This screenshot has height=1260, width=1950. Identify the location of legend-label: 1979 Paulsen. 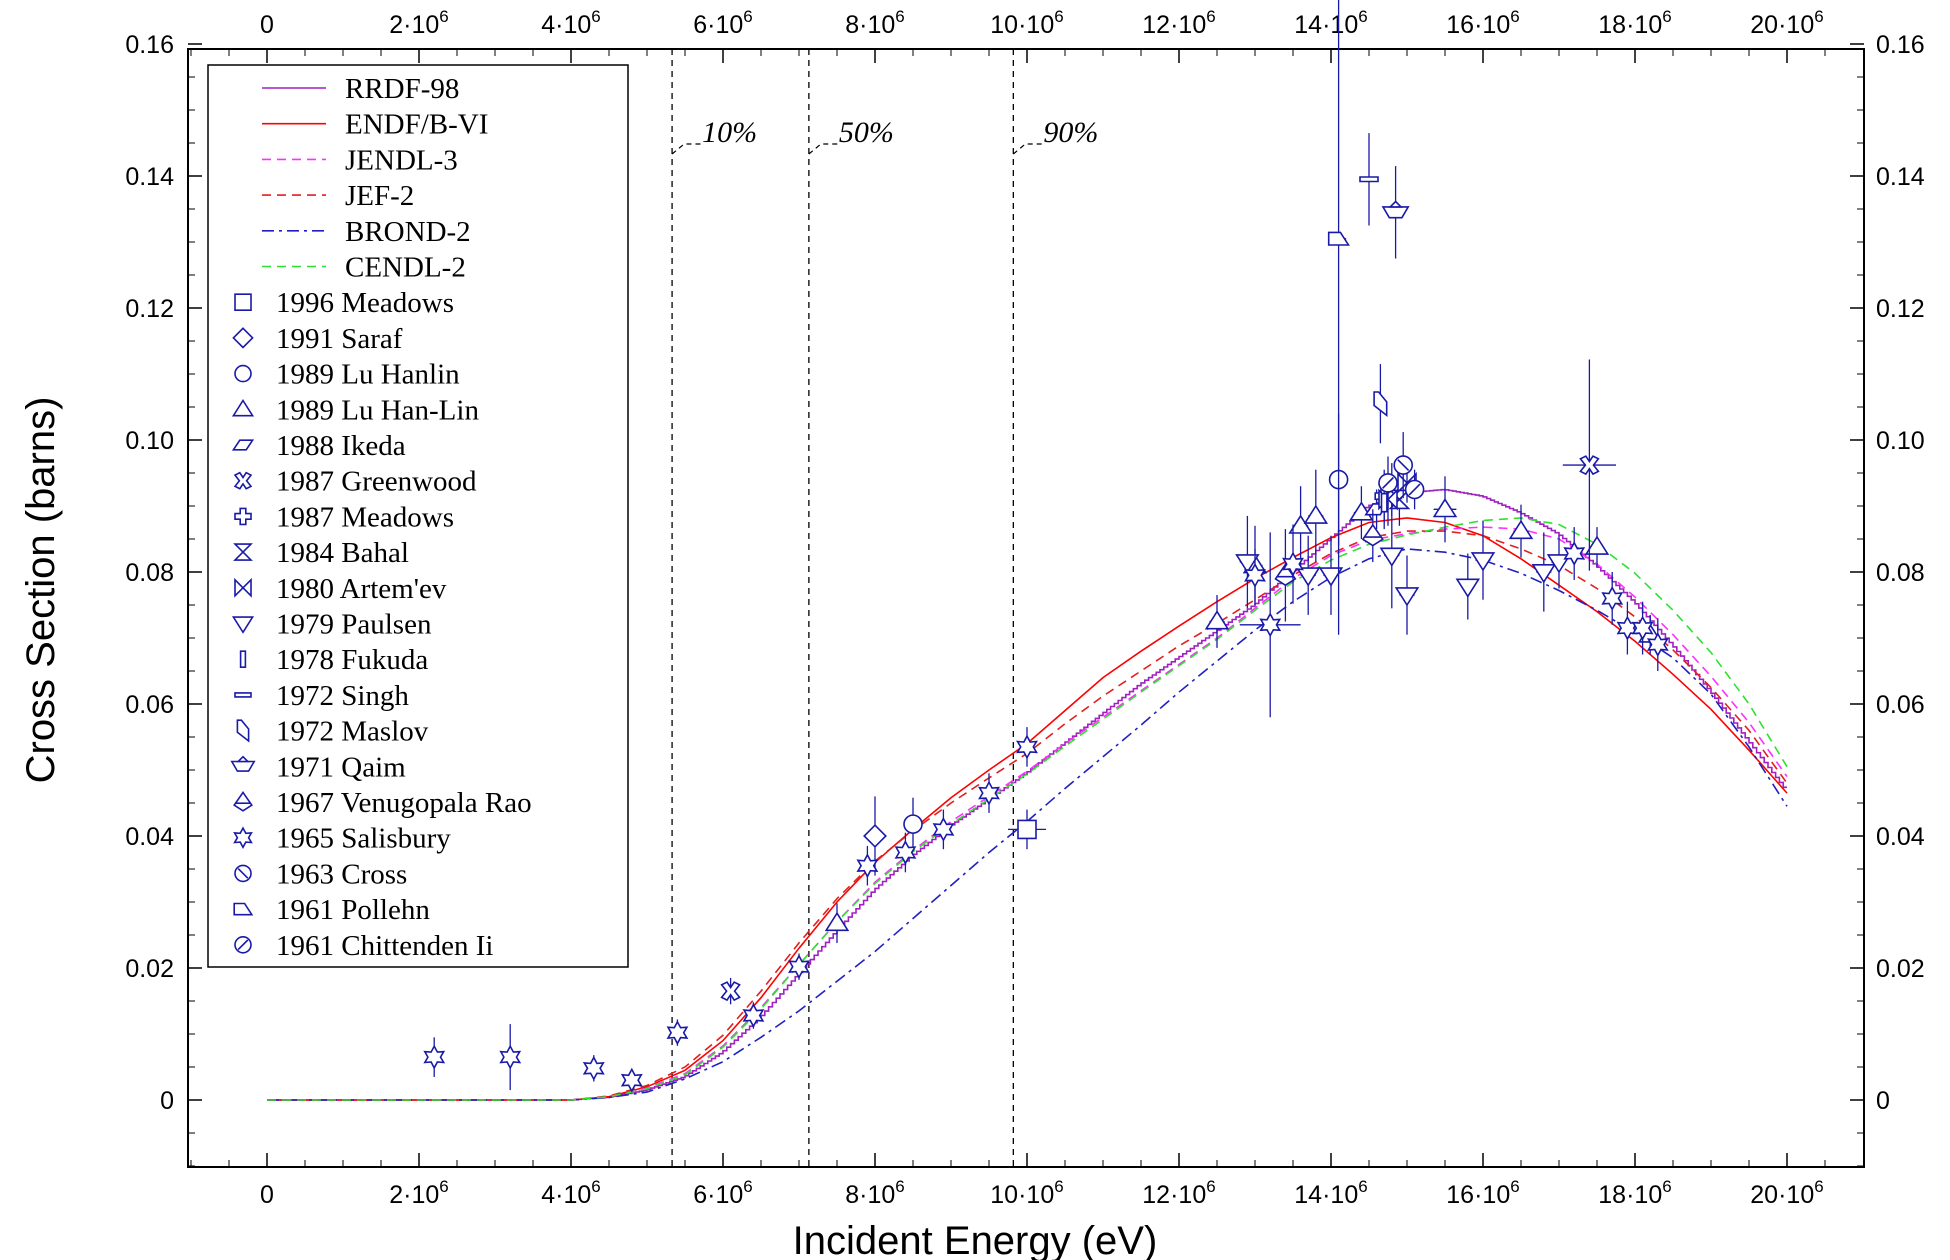
(354, 625).